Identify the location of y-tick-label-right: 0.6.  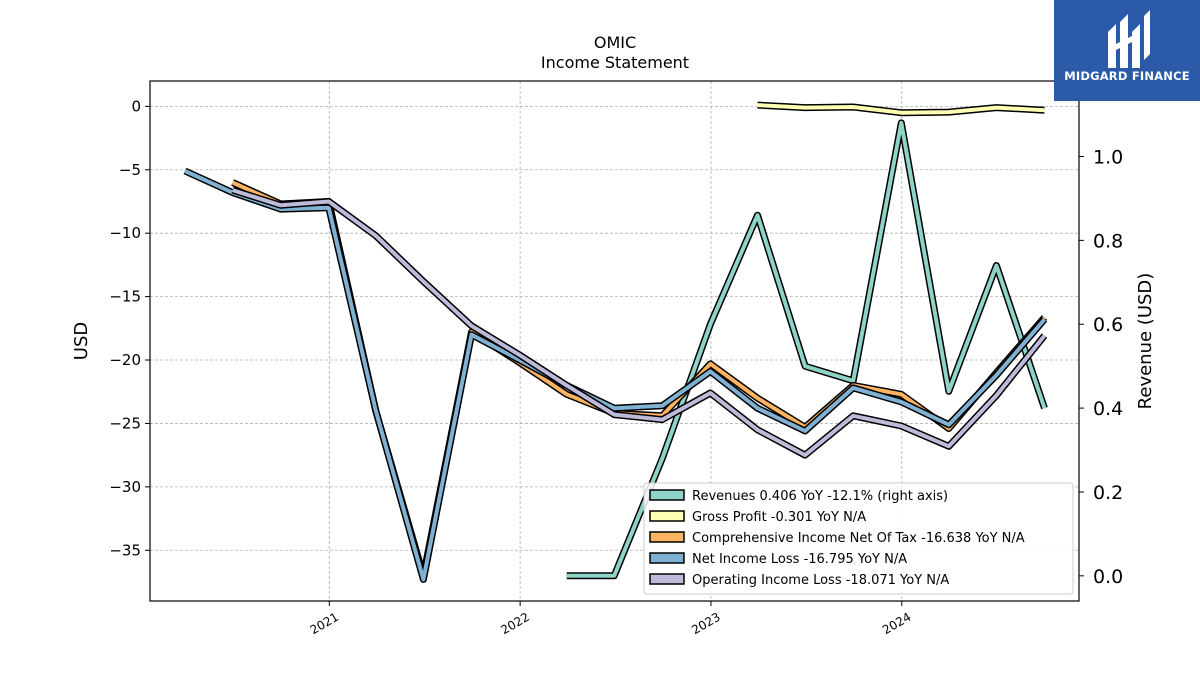
(1108, 325).